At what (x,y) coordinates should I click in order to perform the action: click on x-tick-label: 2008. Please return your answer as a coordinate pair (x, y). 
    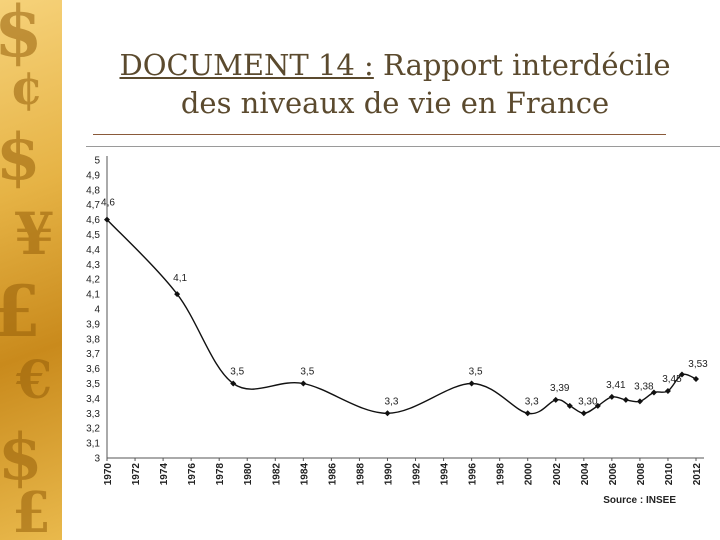
    Looking at the image, I should click on (641, 474).